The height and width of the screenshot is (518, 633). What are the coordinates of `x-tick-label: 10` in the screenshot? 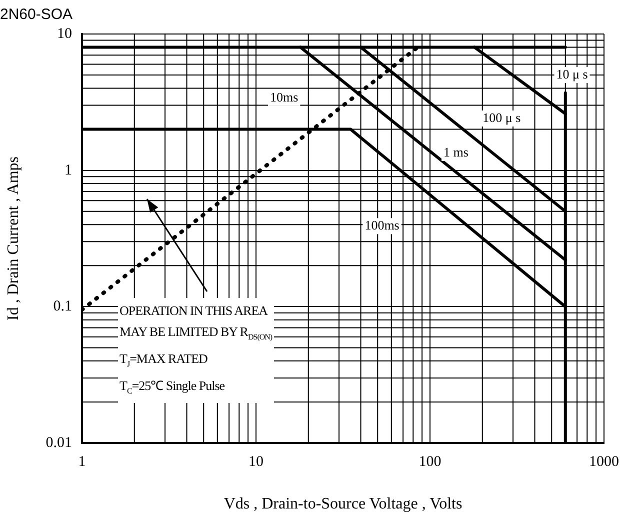 It's located at (256, 462).